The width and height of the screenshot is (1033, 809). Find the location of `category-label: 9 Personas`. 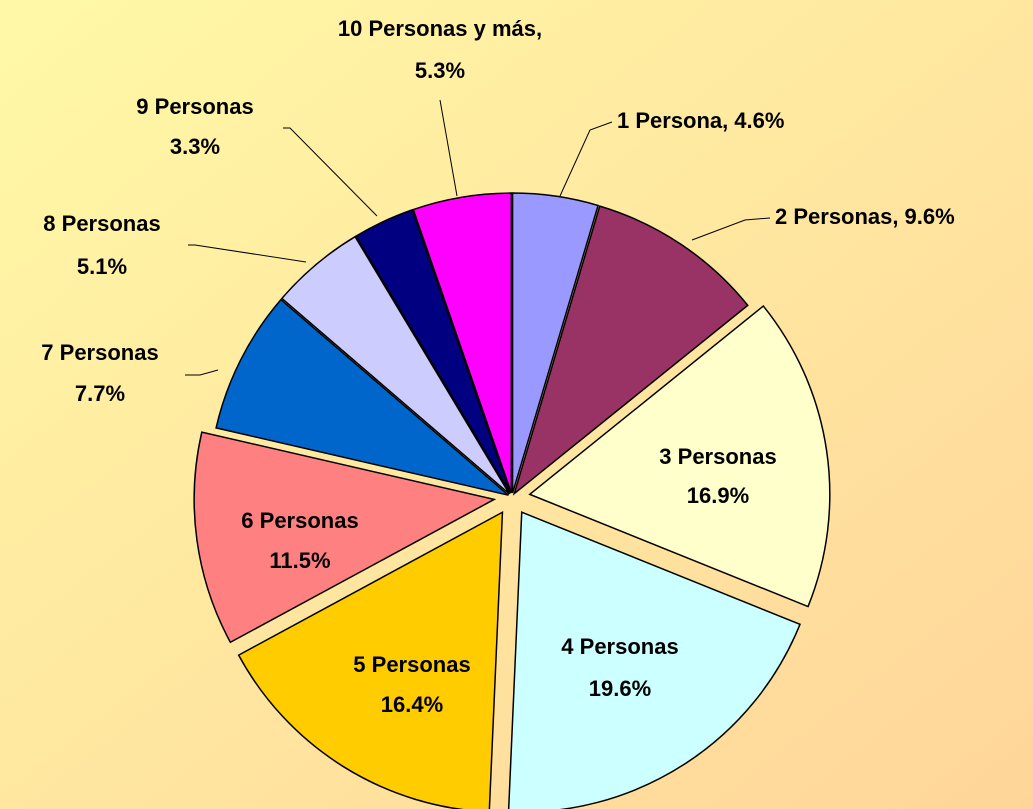

category-label: 9 Personas is located at coordinates (194, 106).